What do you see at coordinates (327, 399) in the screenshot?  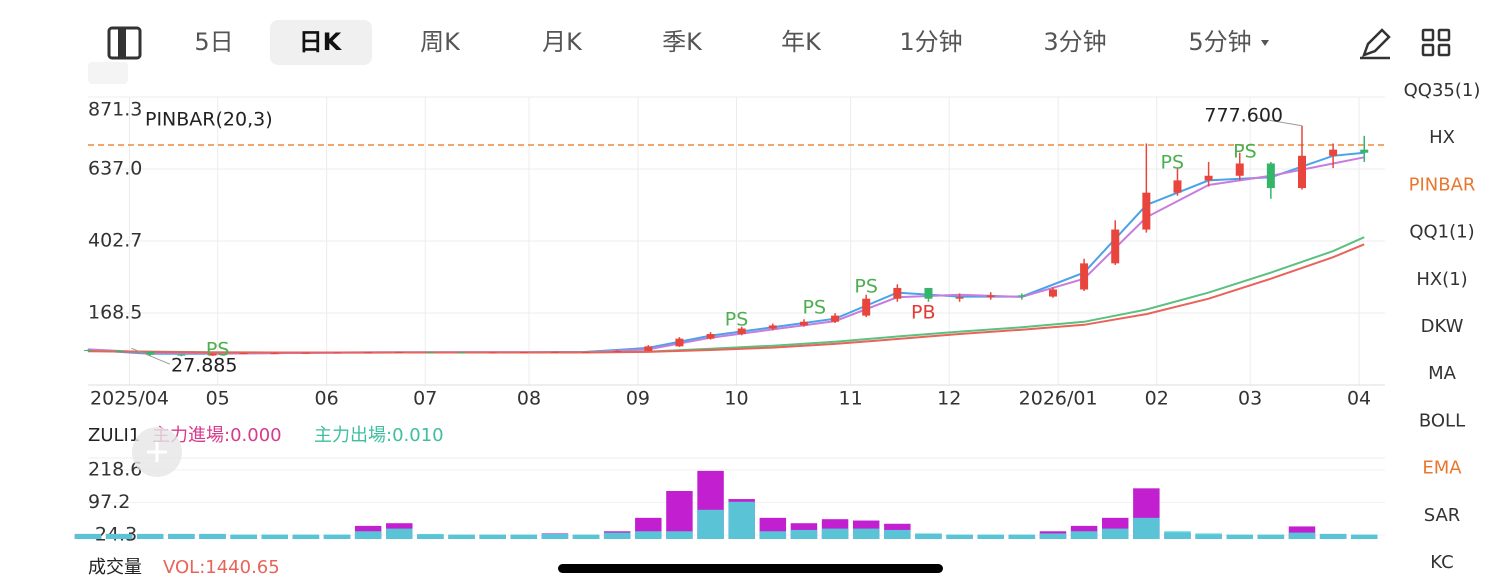 I see `x-tick-label: 06` at bounding box center [327, 399].